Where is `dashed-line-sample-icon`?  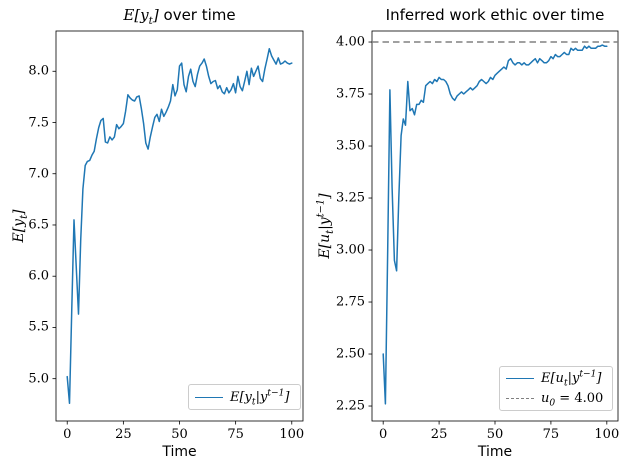
dashed-line-sample-icon is located at coordinates (520, 398).